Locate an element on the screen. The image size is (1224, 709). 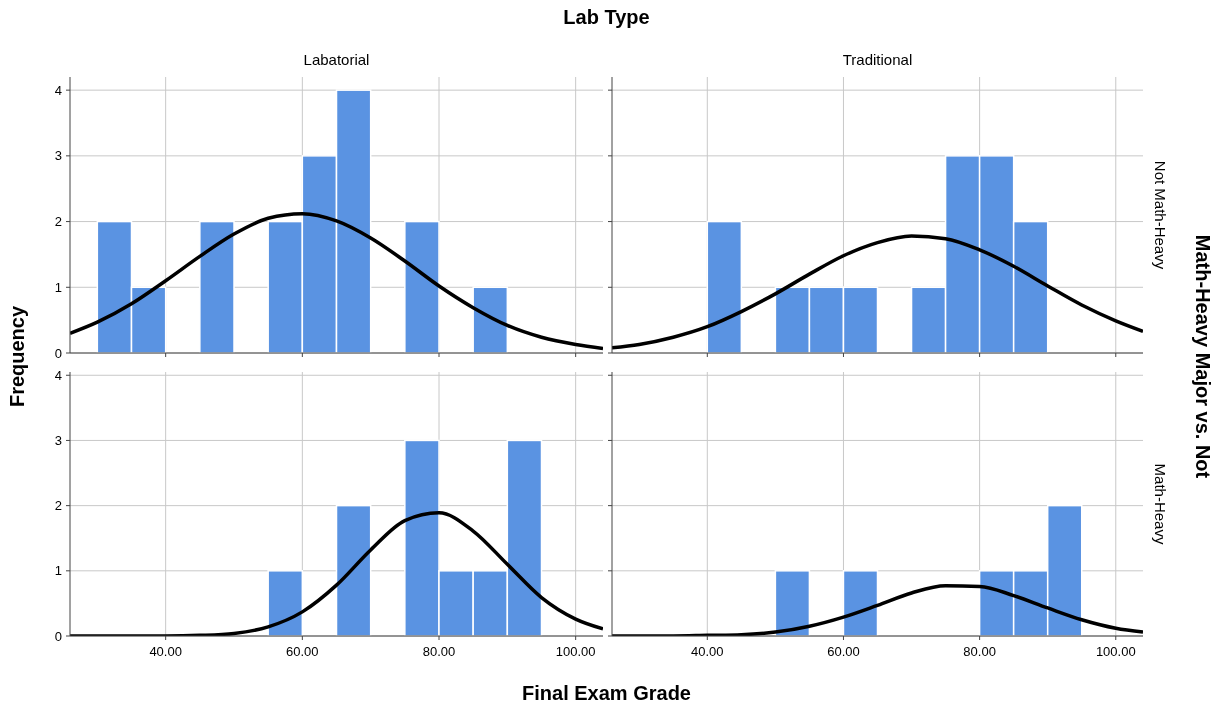
chart-title: Labatorial is located at coordinates (336, 59).